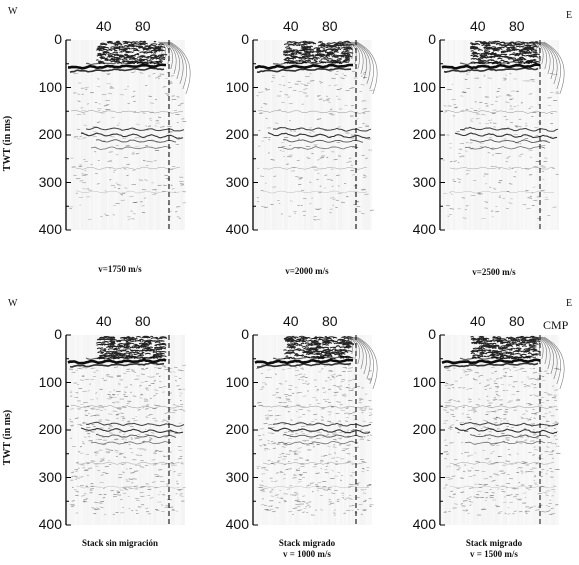  What do you see at coordinates (8, 437) in the screenshot?
I see `y-axis-title-bottom: TWT (in ms)` at bounding box center [8, 437].